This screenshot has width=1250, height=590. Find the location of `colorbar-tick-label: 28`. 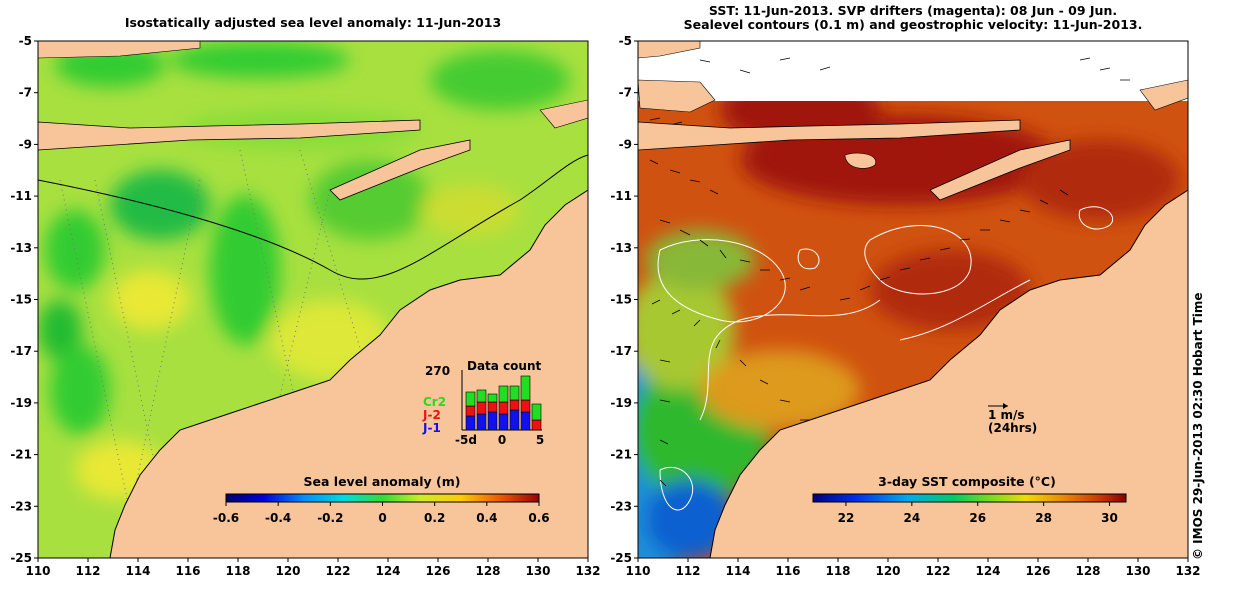

colorbar-tick-label: 28 is located at coordinates (1043, 518).